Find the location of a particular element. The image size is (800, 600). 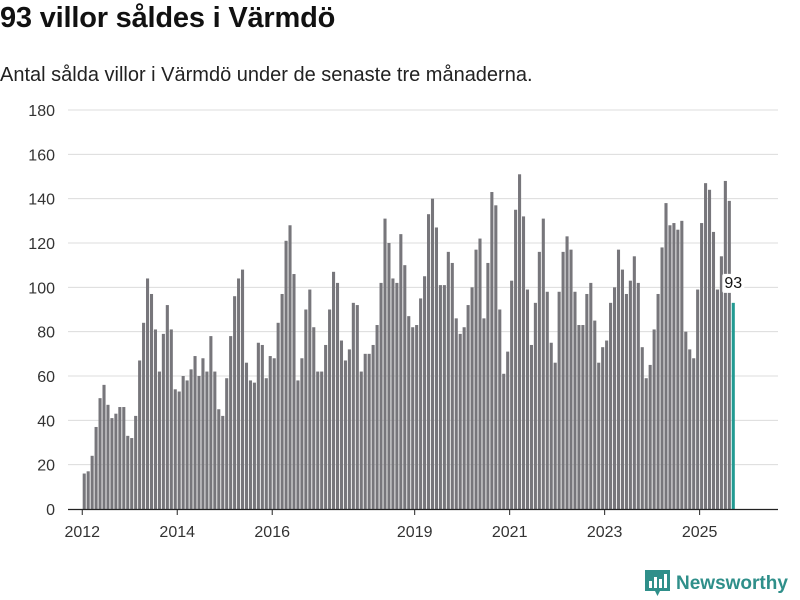

y-tick-label: 40 is located at coordinates (46, 421).